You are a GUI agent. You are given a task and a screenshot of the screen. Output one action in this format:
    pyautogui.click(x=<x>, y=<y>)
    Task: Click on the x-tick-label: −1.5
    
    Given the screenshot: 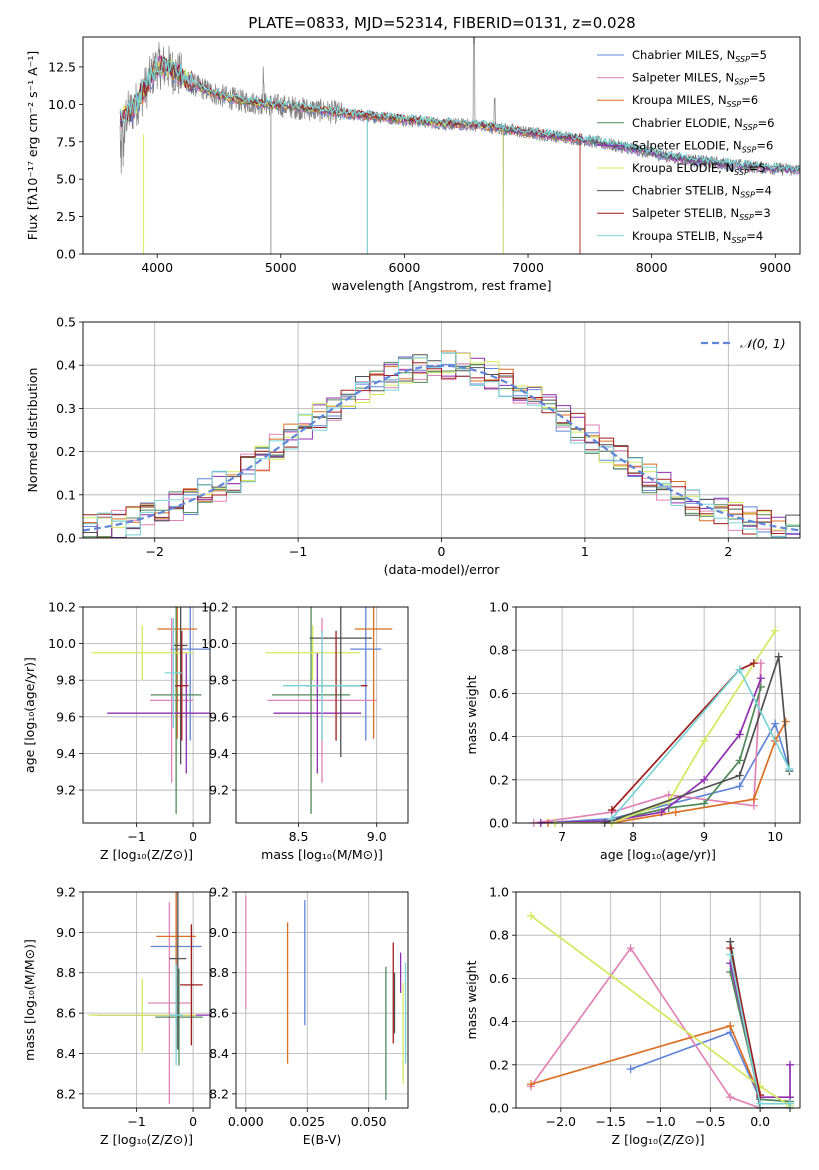 What is the action you would take?
    pyautogui.click(x=610, y=1121)
    